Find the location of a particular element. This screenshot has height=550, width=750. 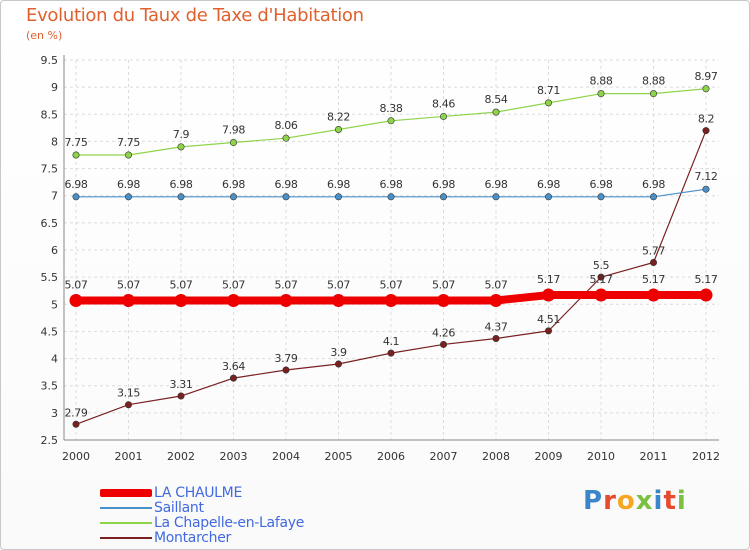

y-tick-label: 4 is located at coordinates (54, 359).